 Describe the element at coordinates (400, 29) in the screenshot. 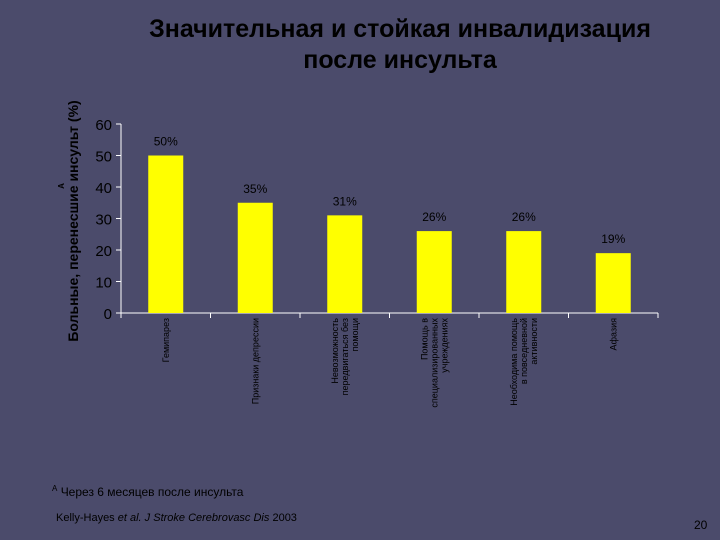

I see `title-line-1: Значительная и стойкая инвалидизация` at that location.